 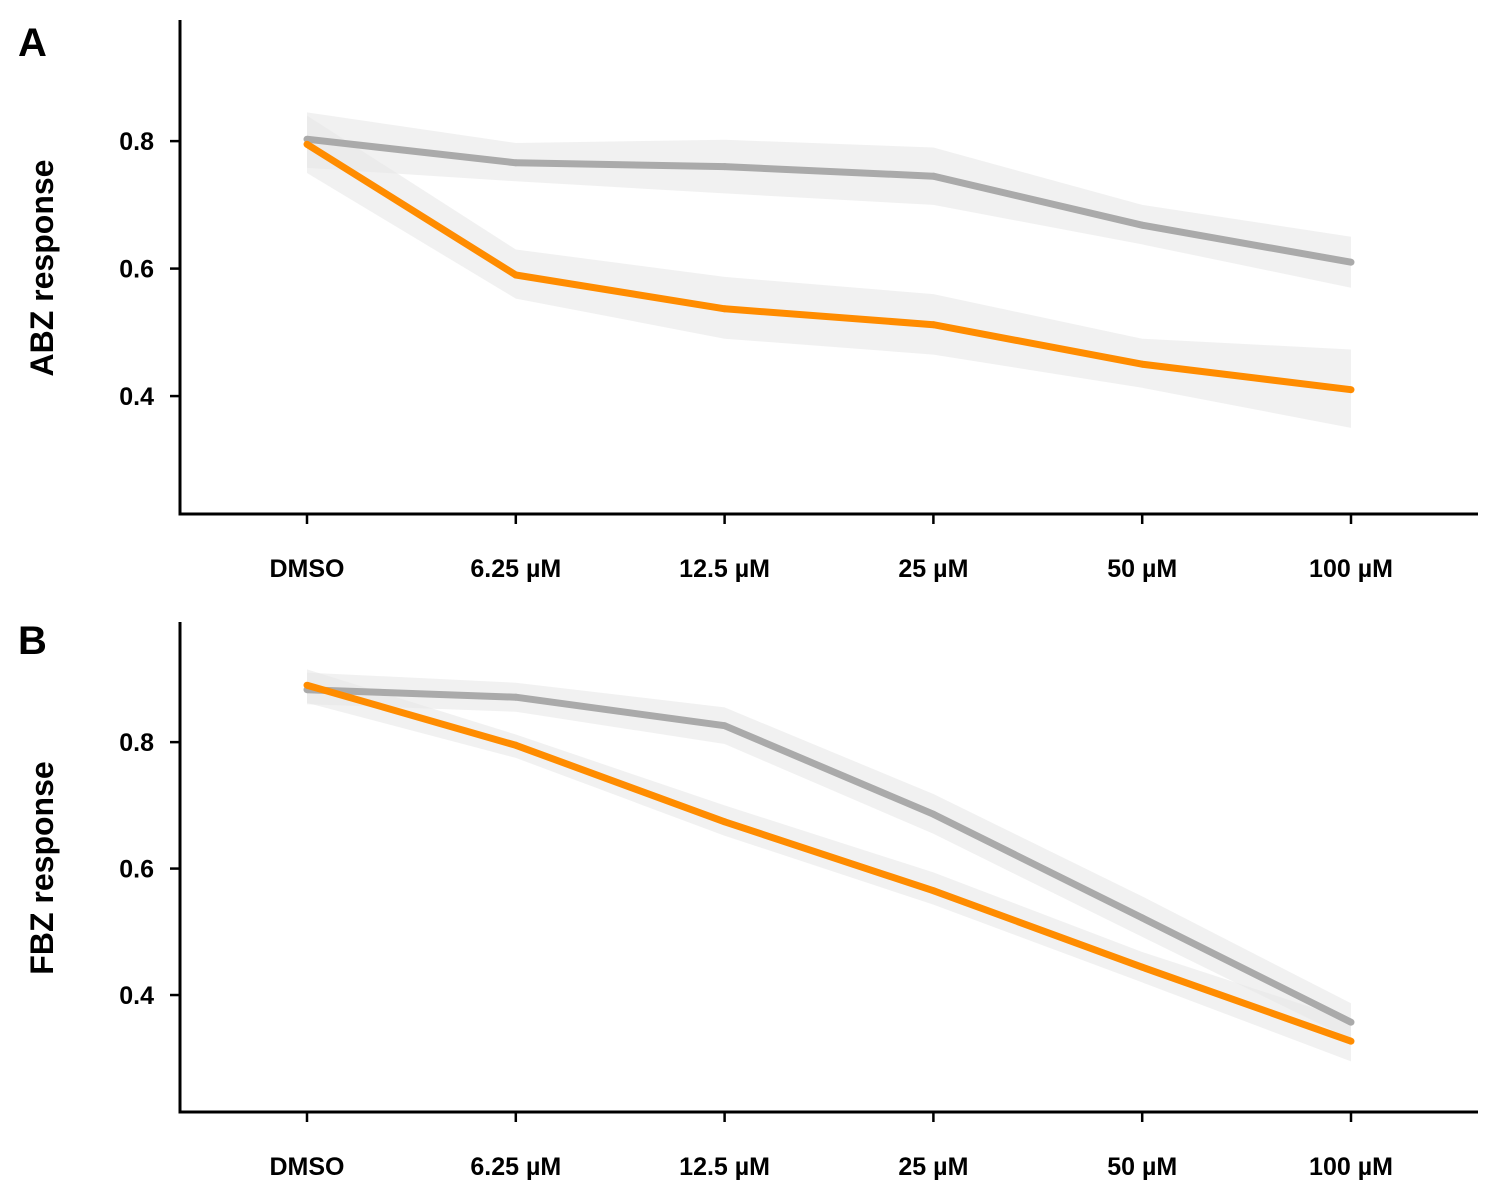 I want to click on panel-b-y-tick-label: 0.6, so click(x=136, y=870).